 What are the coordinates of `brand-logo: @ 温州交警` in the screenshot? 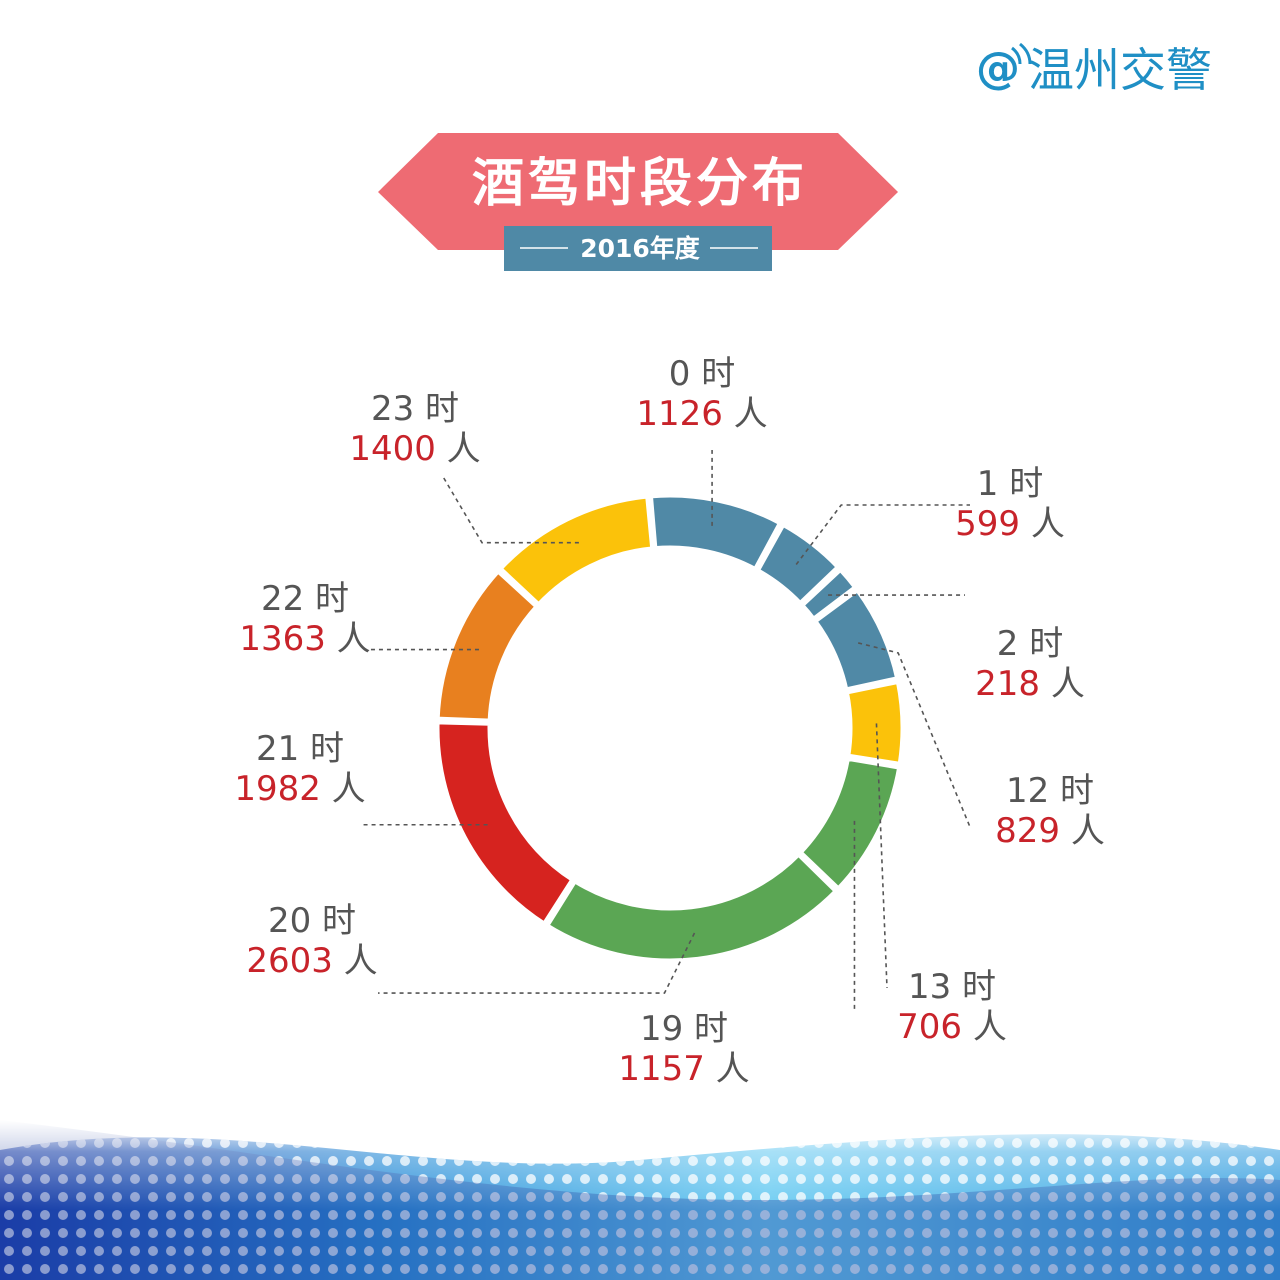 It's located at (1094, 69).